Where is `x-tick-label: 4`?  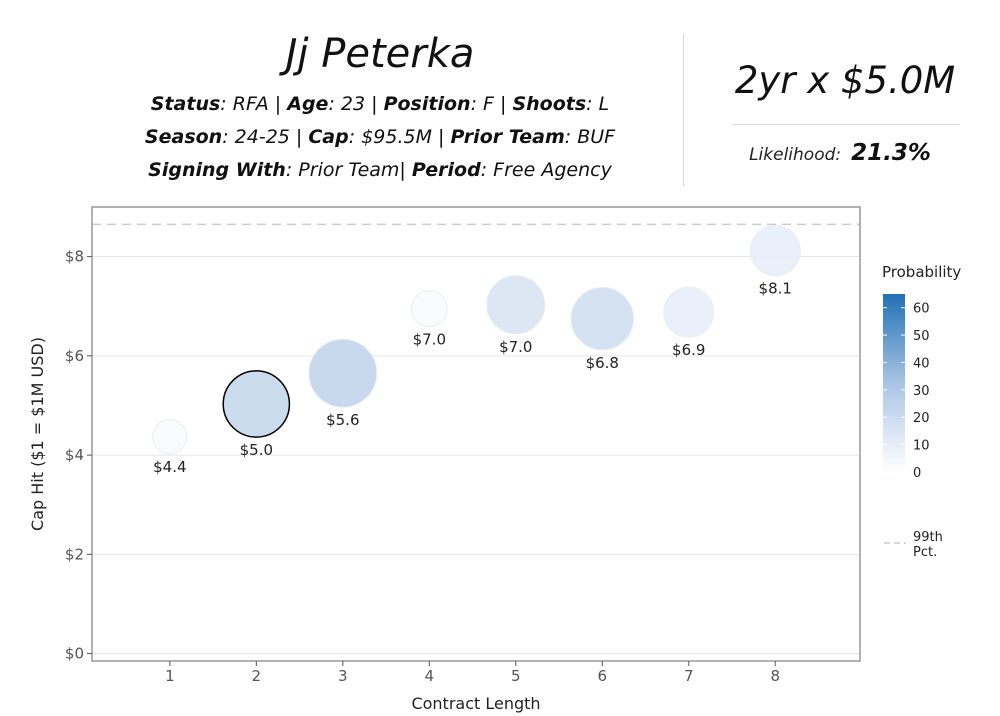
x-tick-label: 4 is located at coordinates (430, 676).